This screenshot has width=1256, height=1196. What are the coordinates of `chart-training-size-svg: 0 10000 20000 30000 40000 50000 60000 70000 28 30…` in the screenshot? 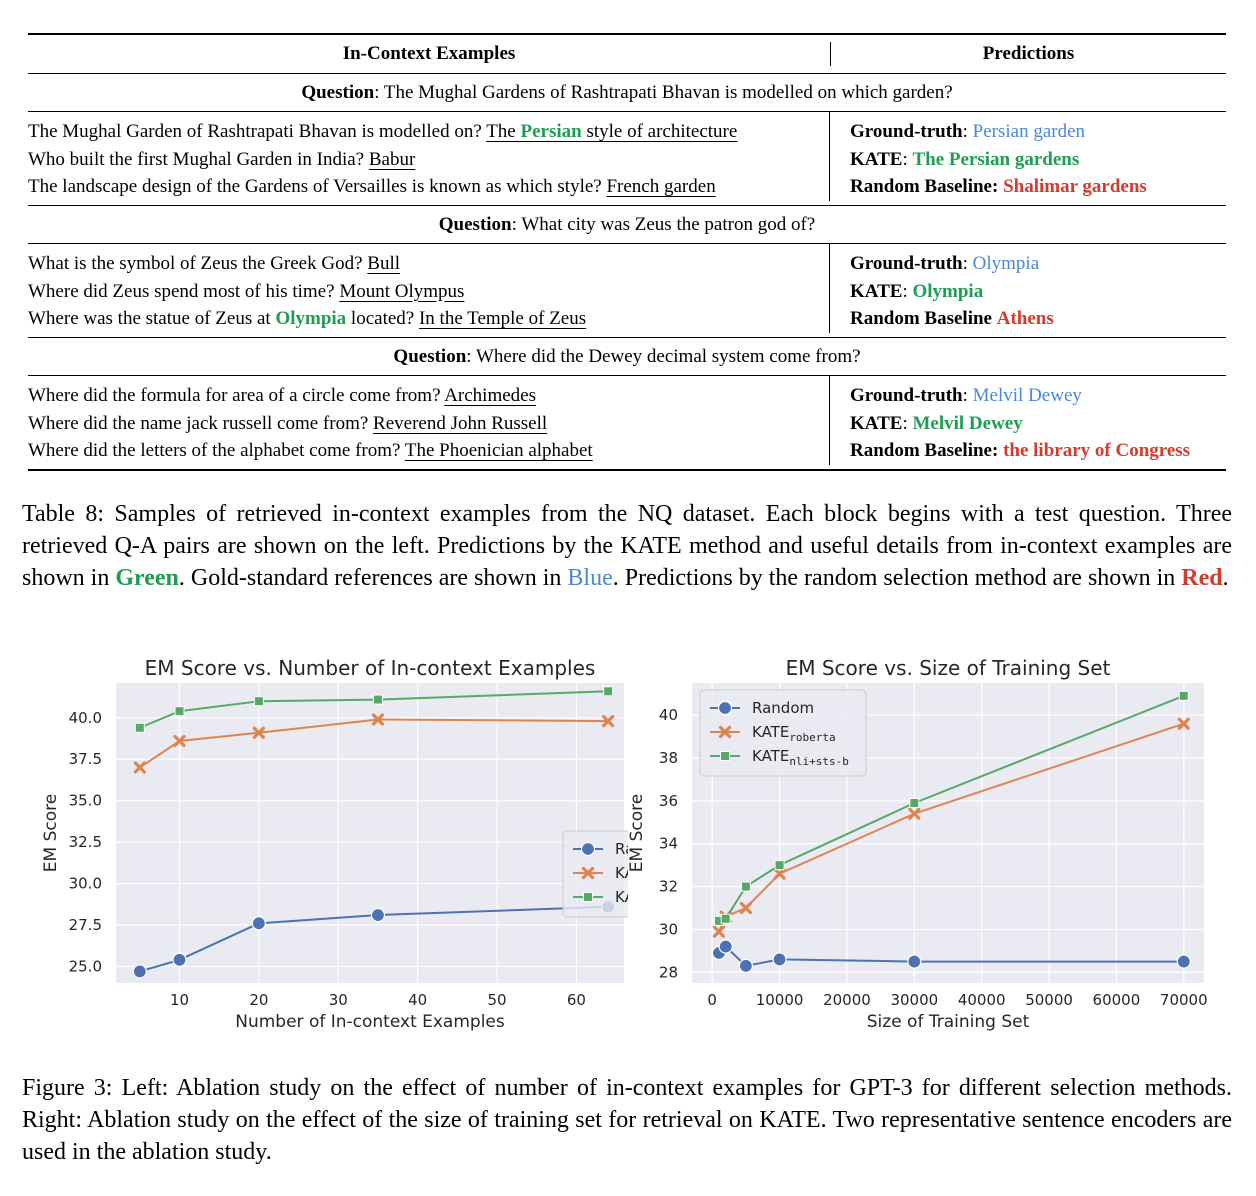 It's located at (917, 844).